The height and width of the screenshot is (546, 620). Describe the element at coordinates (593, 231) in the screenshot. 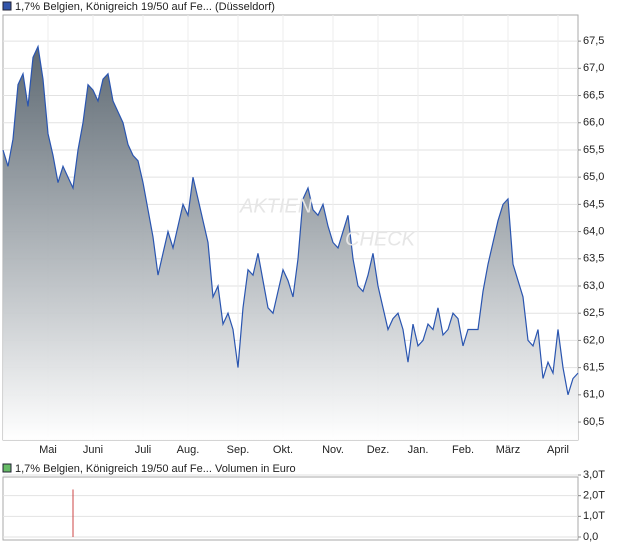

I see `y-tick-label: 64,0` at that location.